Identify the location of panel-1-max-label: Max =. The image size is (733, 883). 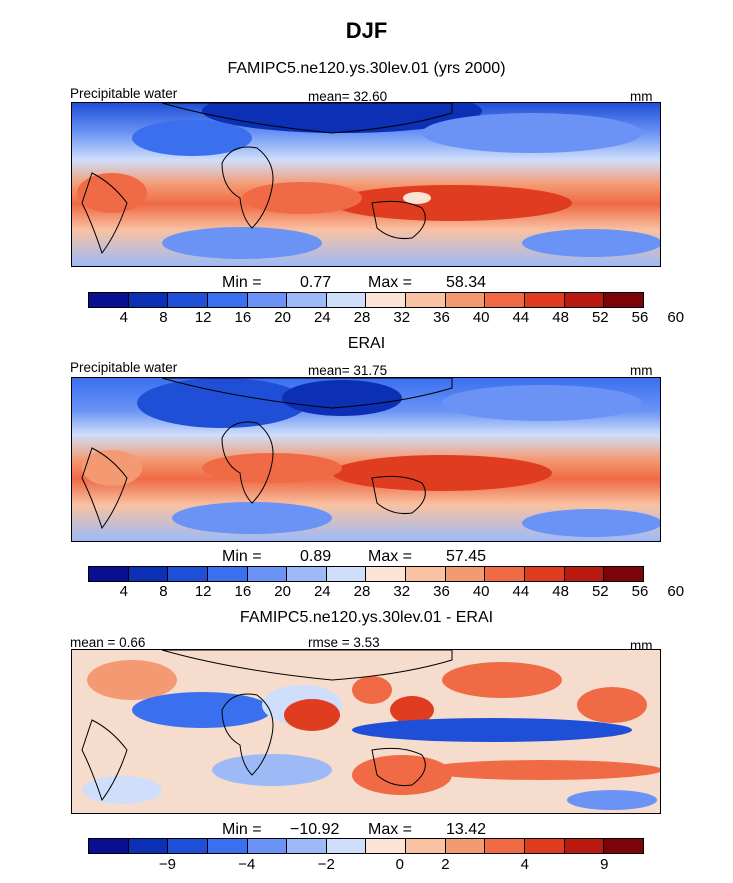
(390, 282).